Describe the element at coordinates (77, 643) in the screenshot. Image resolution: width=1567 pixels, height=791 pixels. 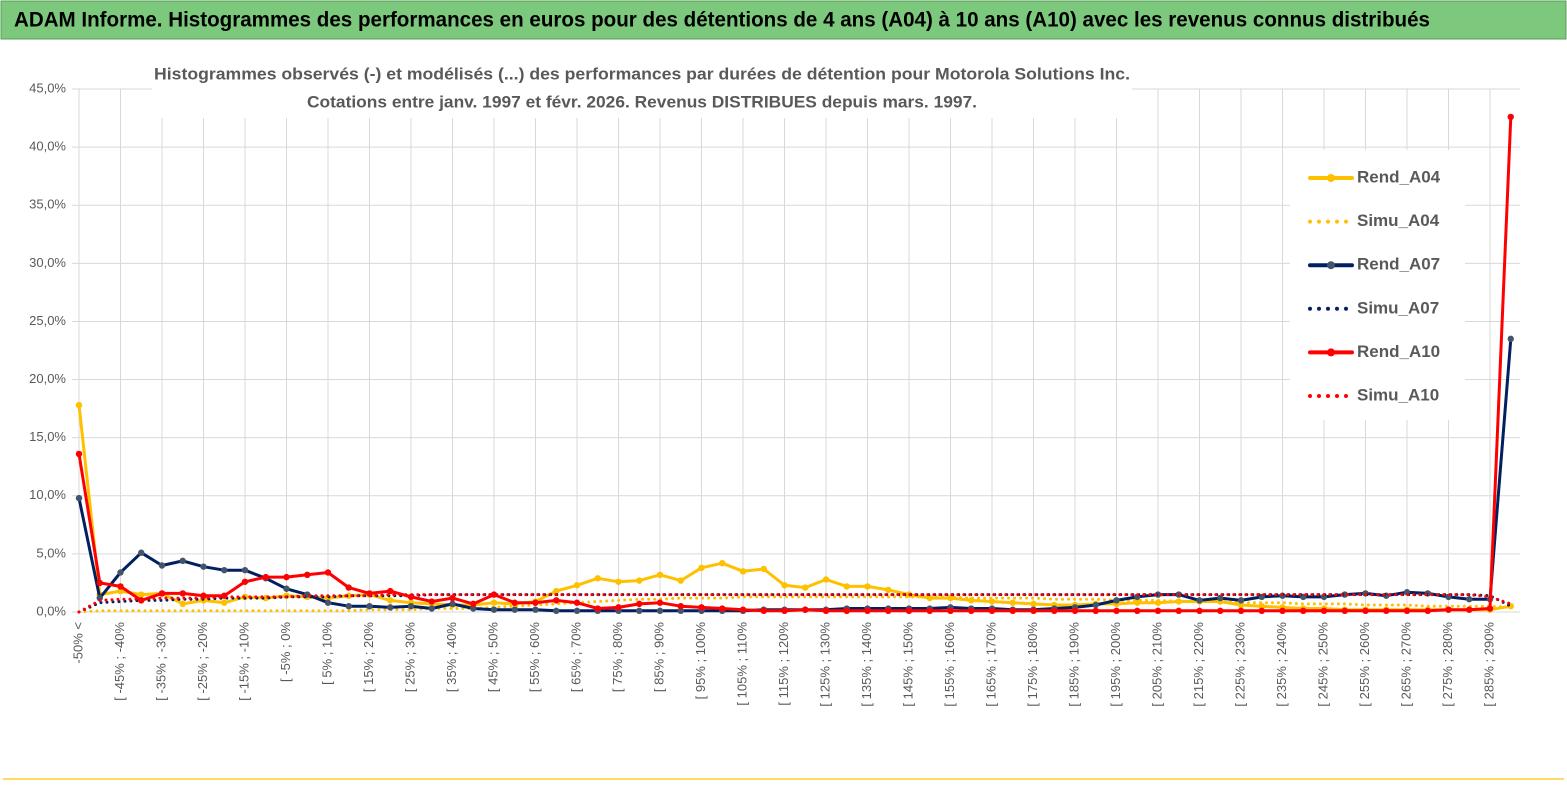
I see `x-tick-label: -50% <` at that location.